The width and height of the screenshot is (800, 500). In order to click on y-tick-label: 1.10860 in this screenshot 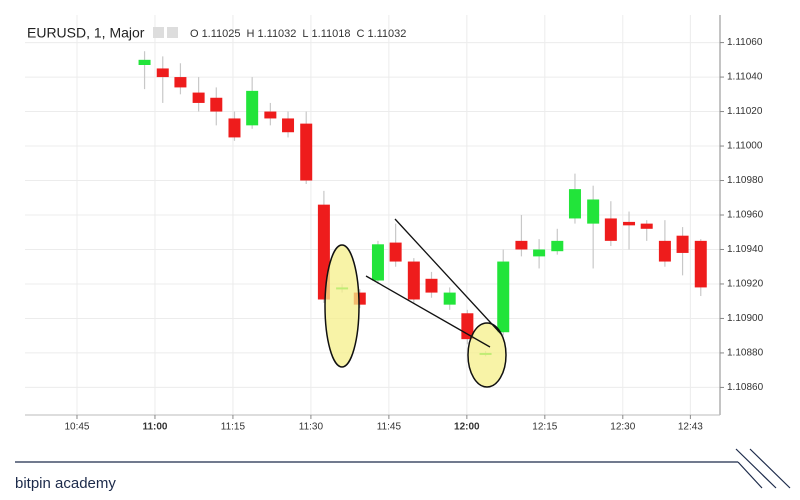, I will do `click(745, 387)`.